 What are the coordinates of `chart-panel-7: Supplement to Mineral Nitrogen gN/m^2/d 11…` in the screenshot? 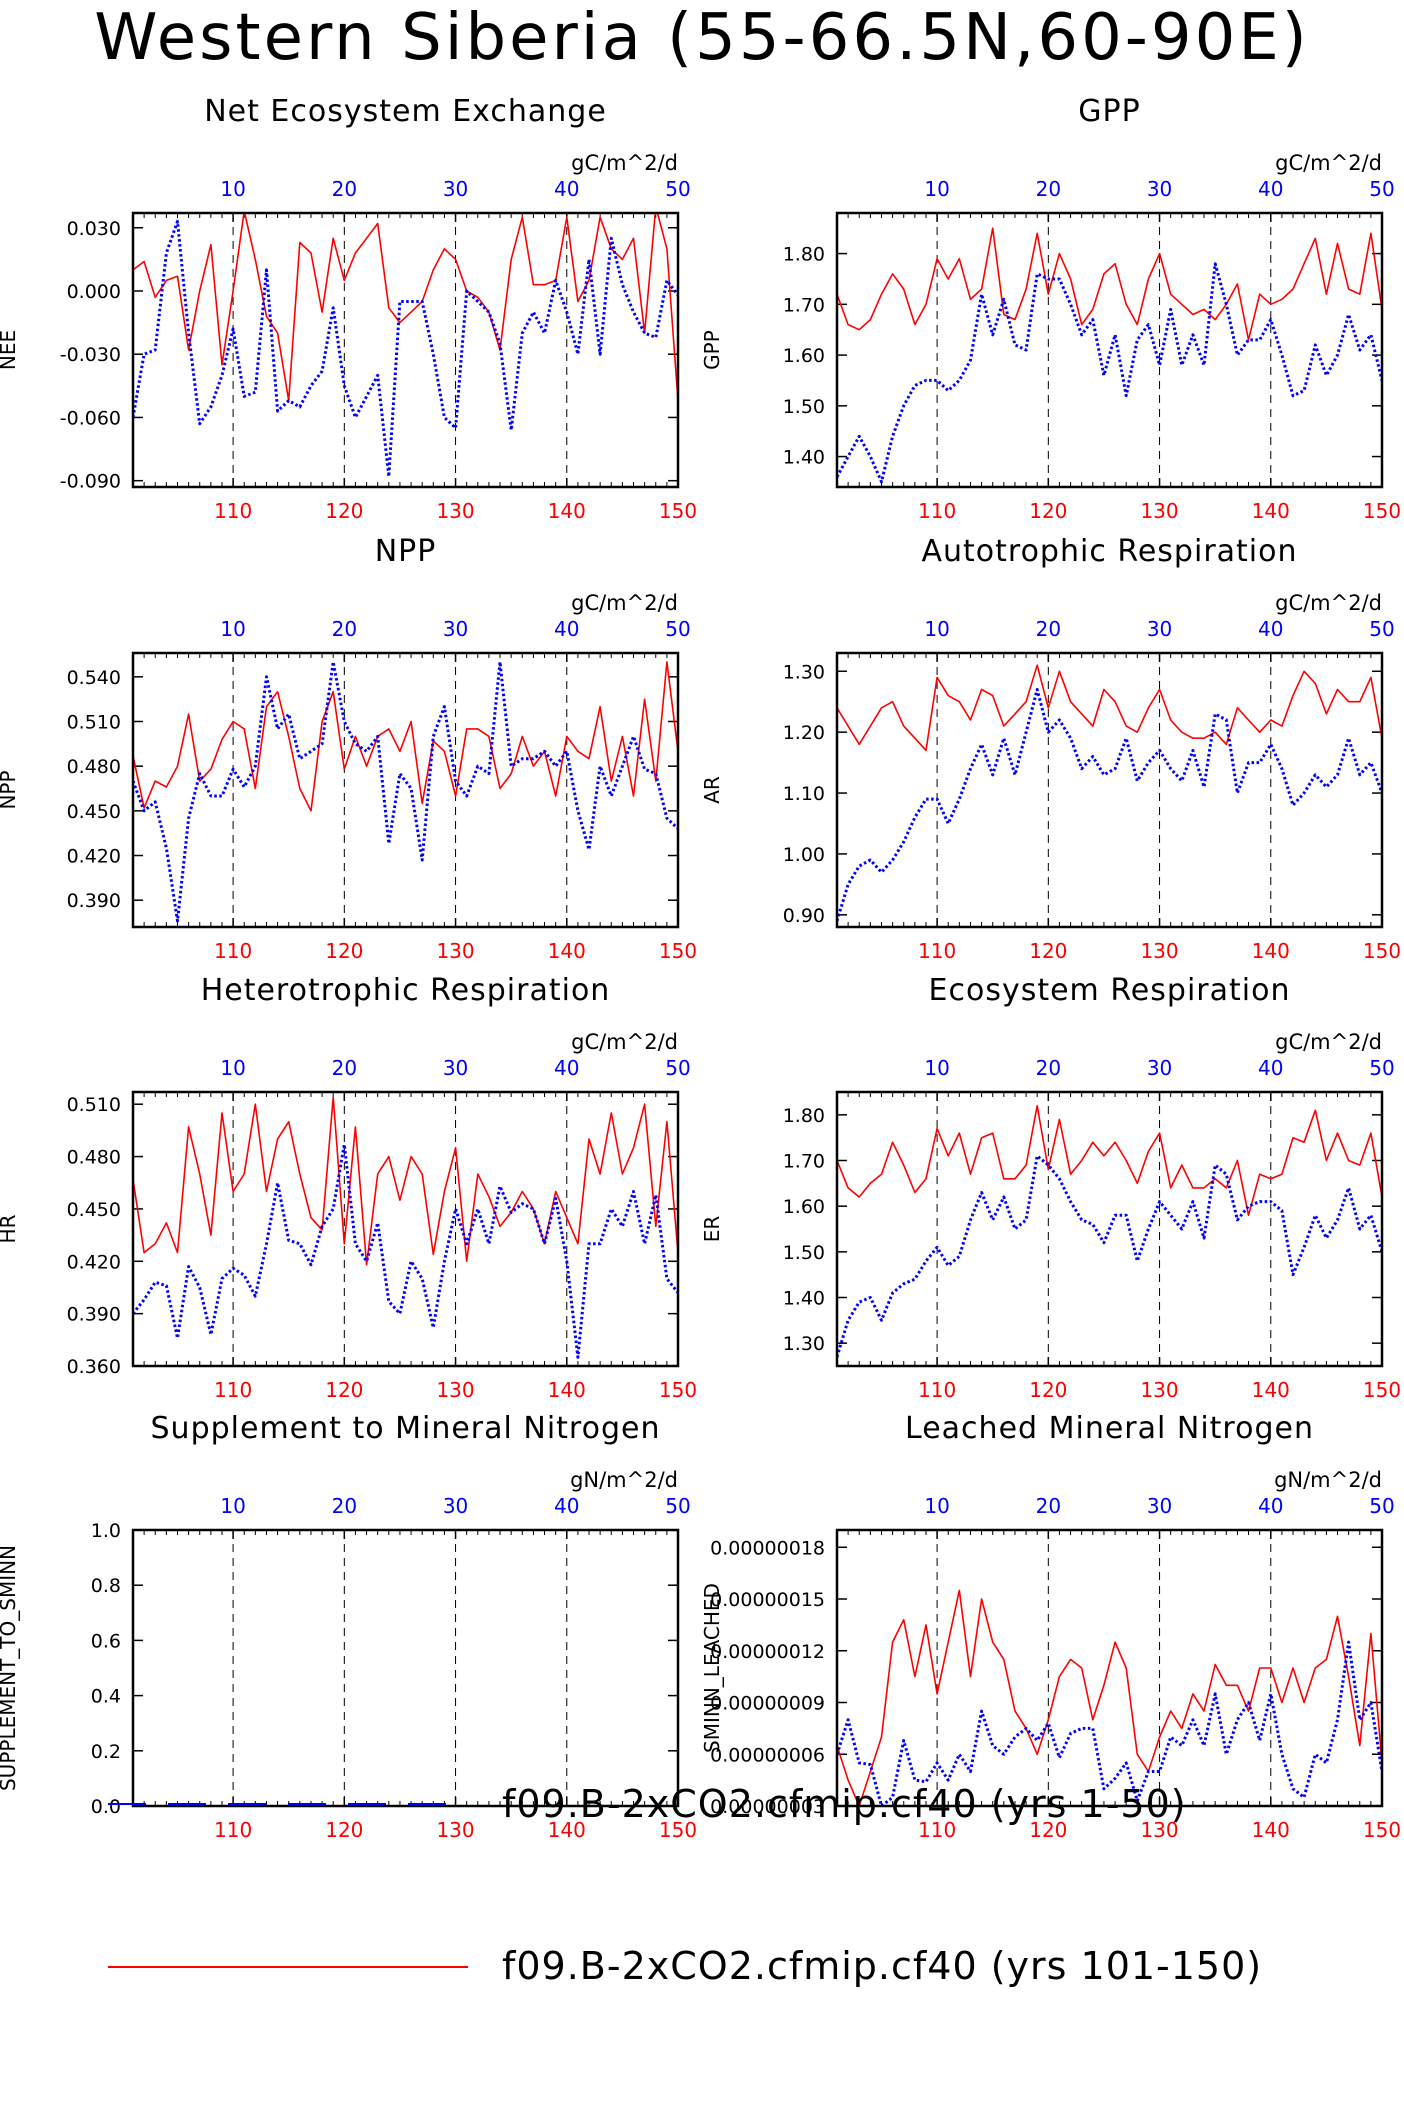 It's located at (348, 1626).